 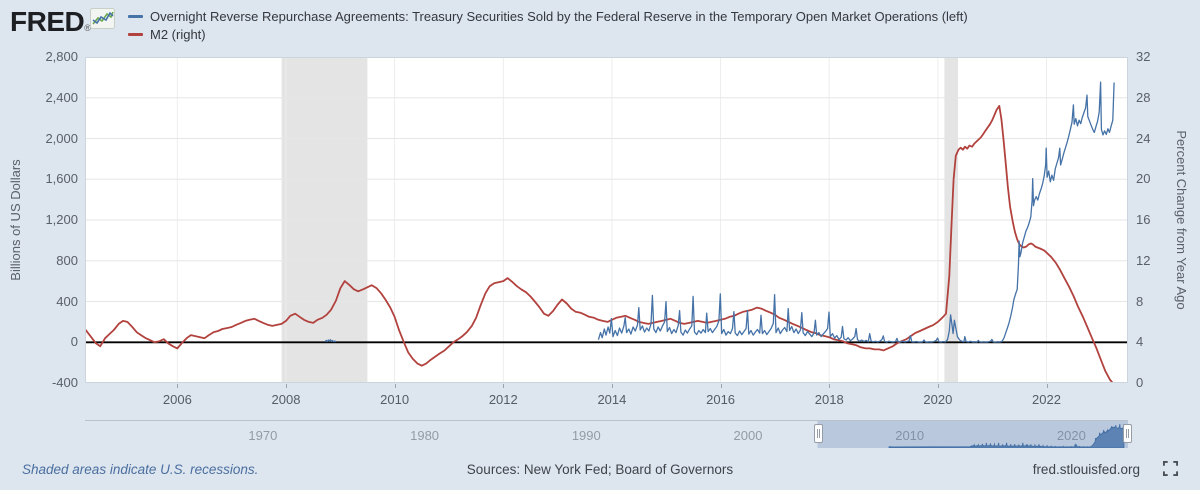 I want to click on slider-decade-label: 2020, so click(x=1071, y=435).